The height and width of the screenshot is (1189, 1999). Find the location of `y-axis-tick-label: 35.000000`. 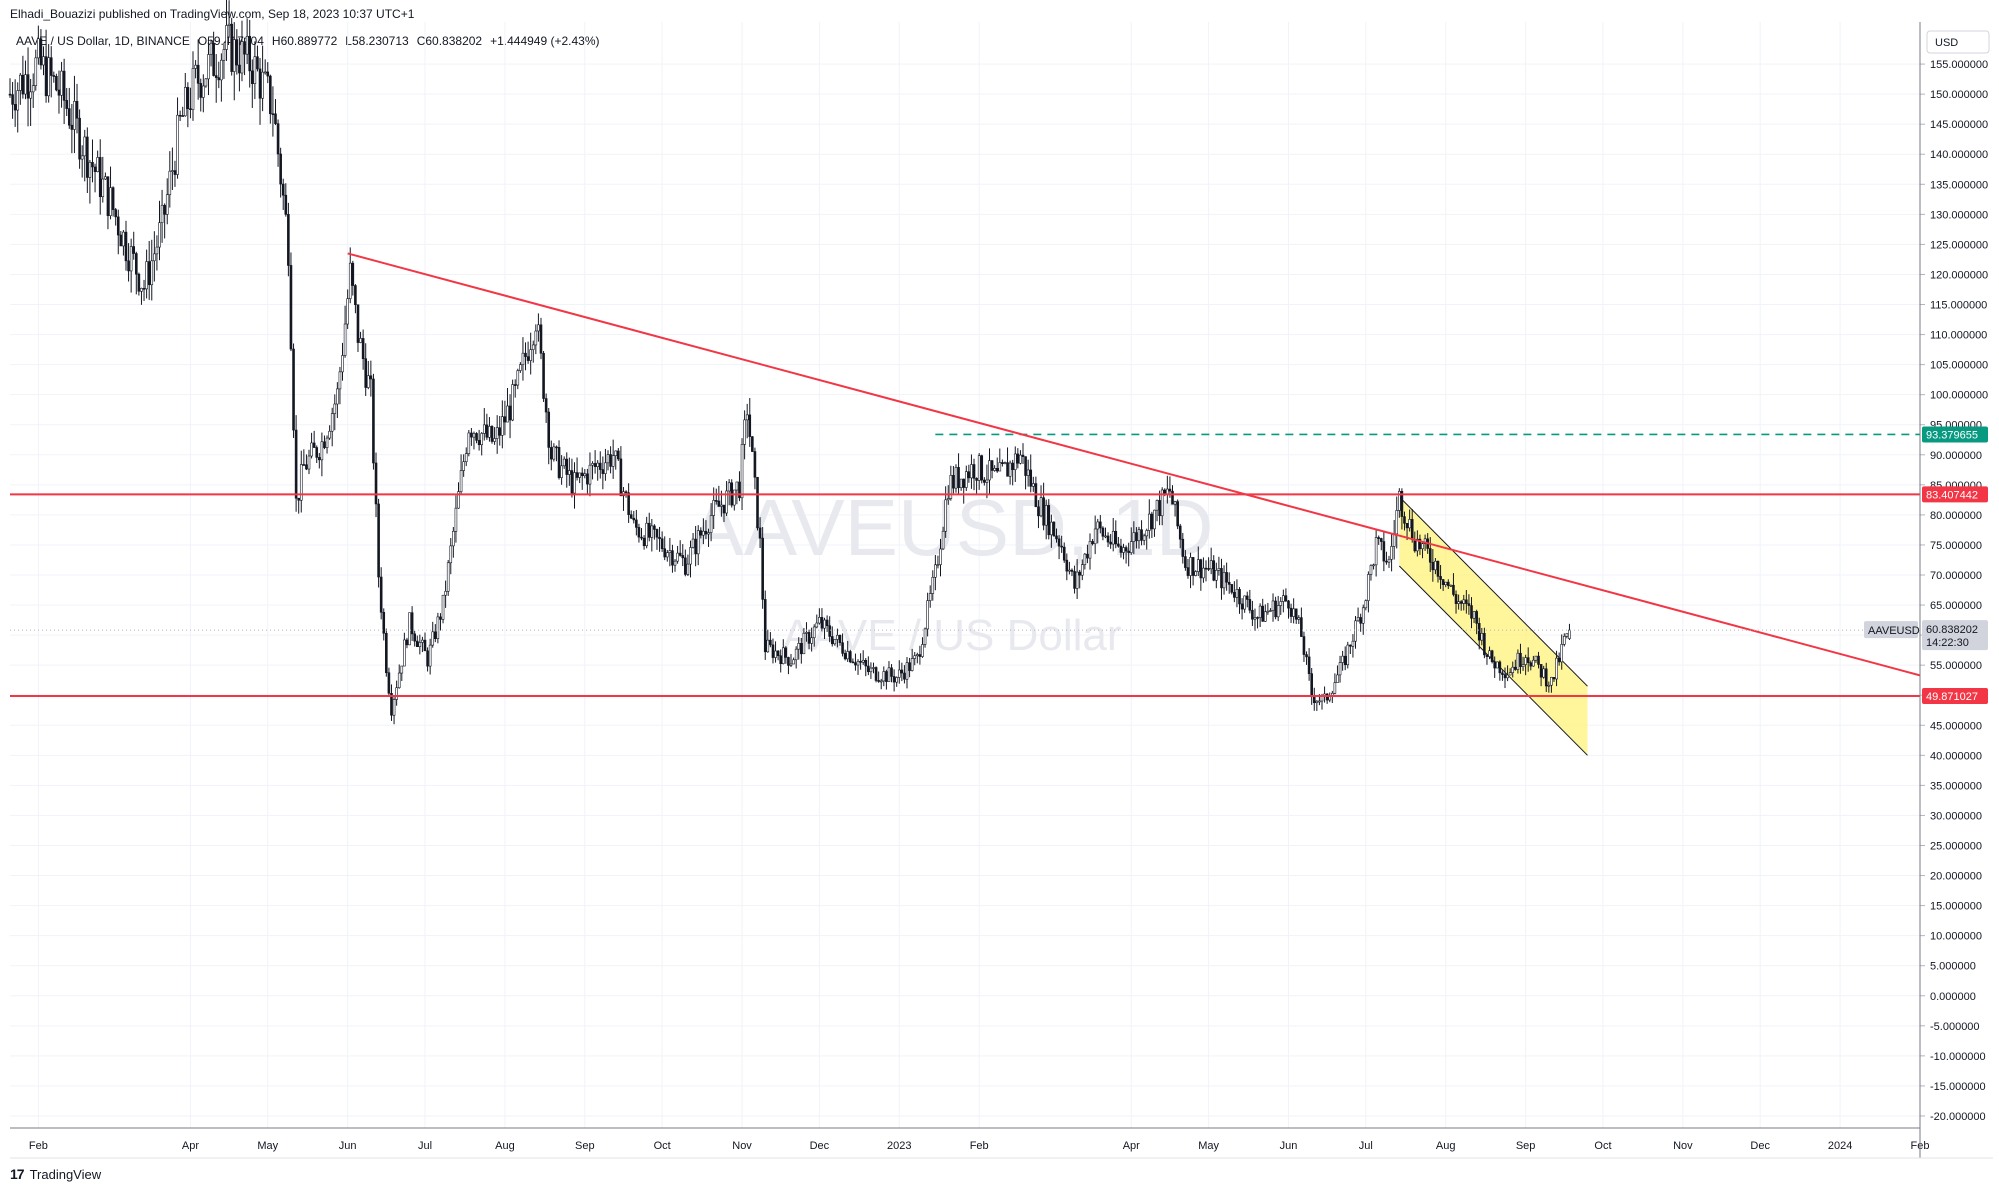

y-axis-tick-label: 35.000000 is located at coordinates (1956, 786).